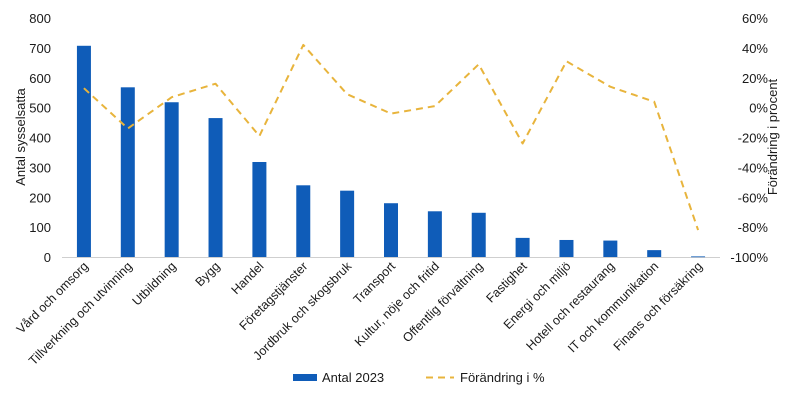 This screenshot has width=798, height=400. I want to click on category-label: Kultur, nöje och fritid, so click(397, 304).